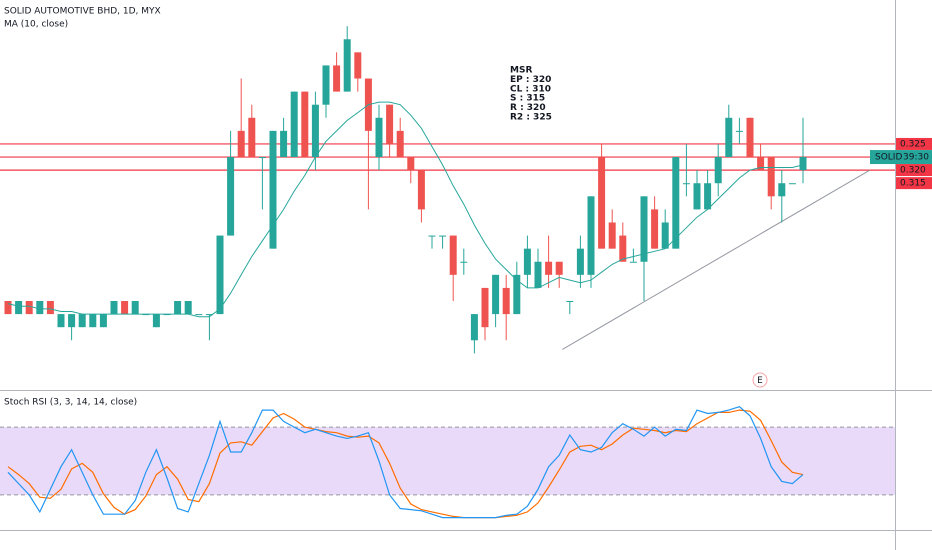 The width and height of the screenshot is (932, 550). I want to click on ma-legend: MA (10, close), so click(36, 25).